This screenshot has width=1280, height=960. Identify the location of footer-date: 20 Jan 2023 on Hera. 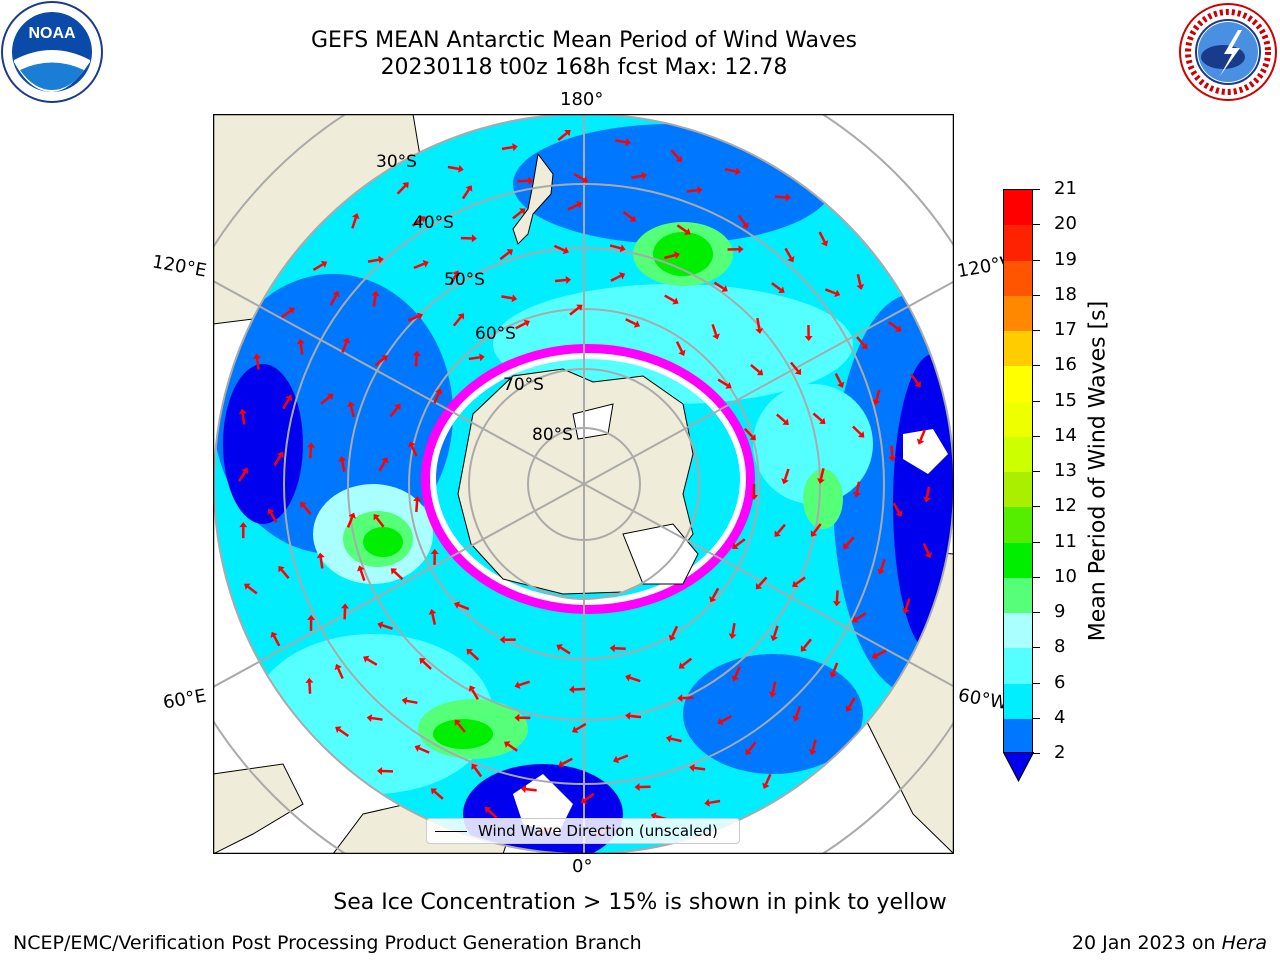
(1169, 943).